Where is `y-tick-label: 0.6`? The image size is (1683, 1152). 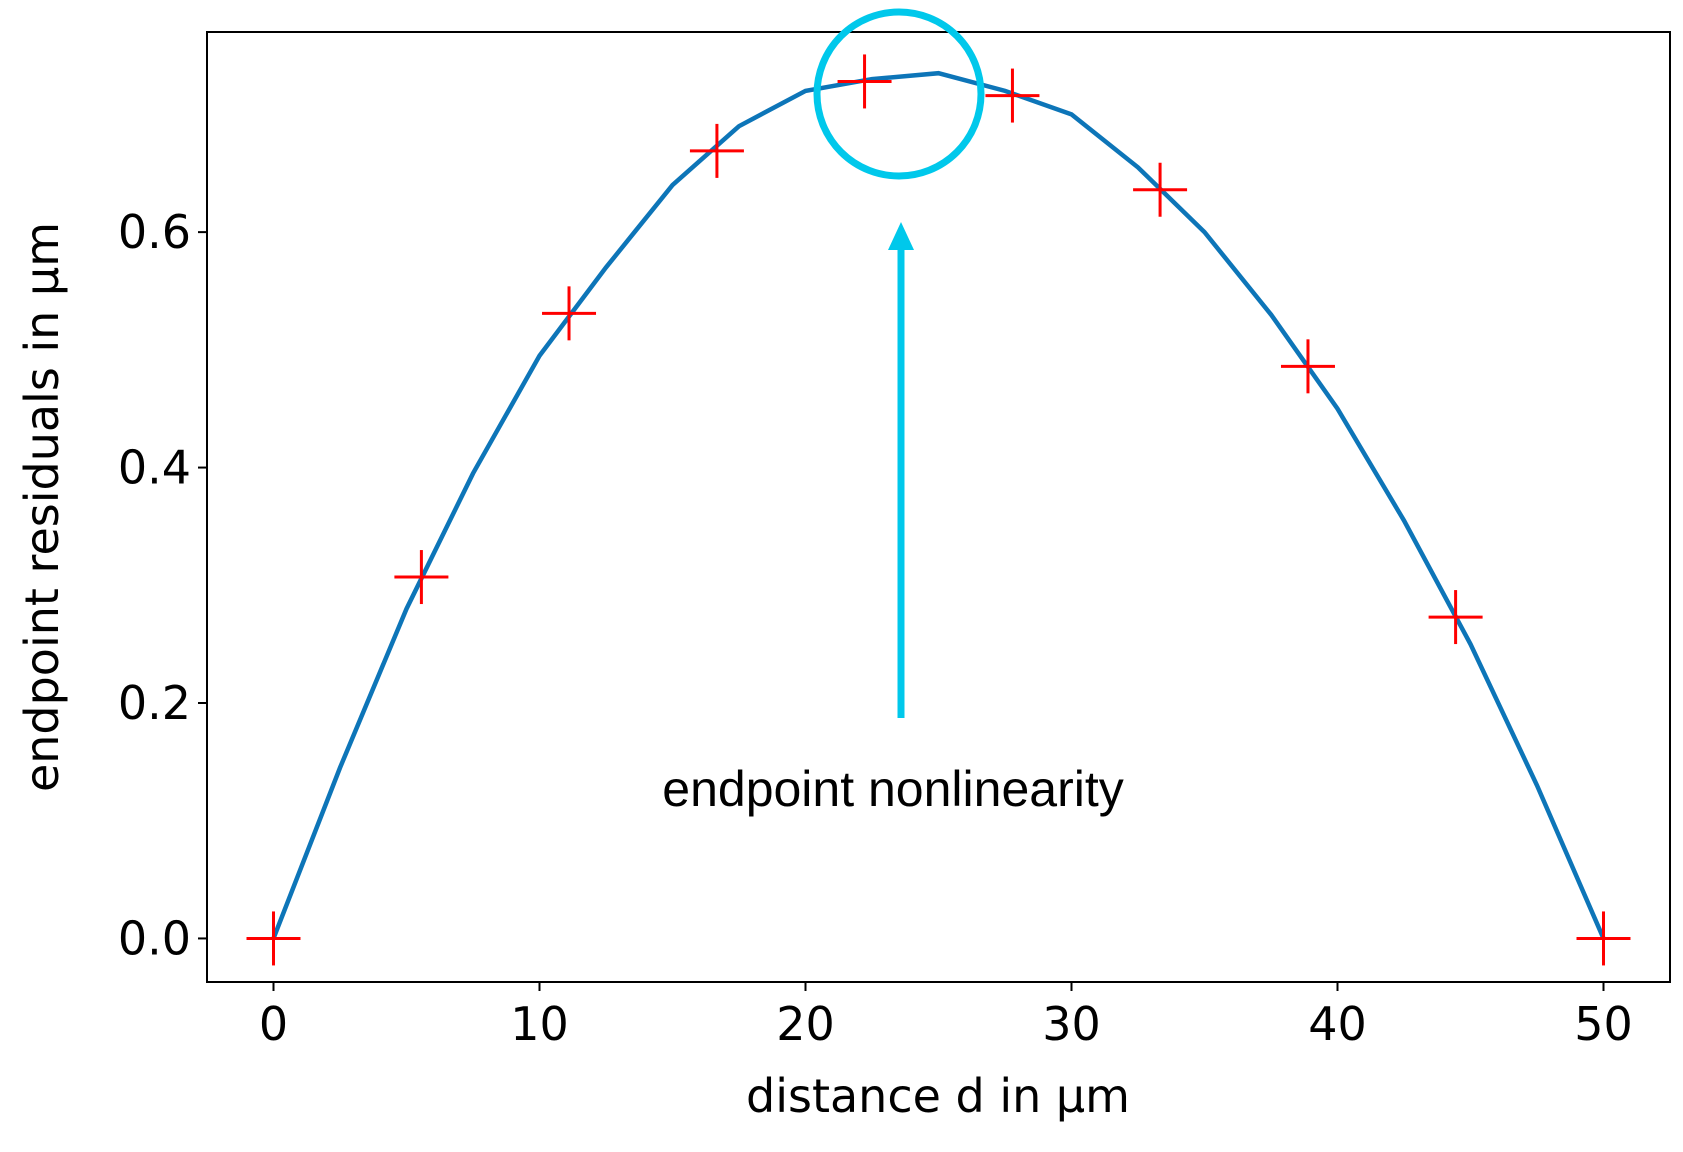
y-tick-label: 0.6 is located at coordinates (154, 232).